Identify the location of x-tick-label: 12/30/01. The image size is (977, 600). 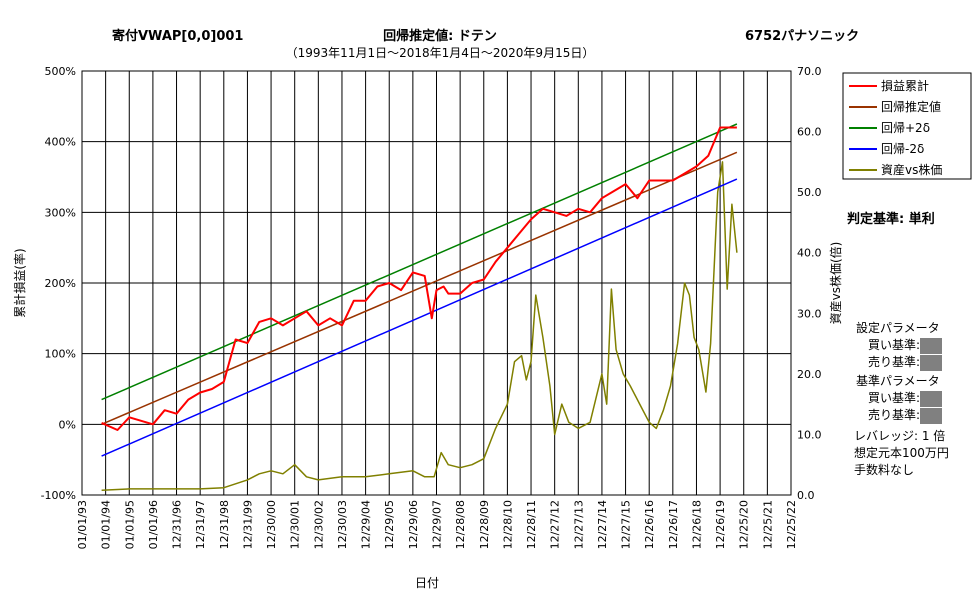
(295, 524).